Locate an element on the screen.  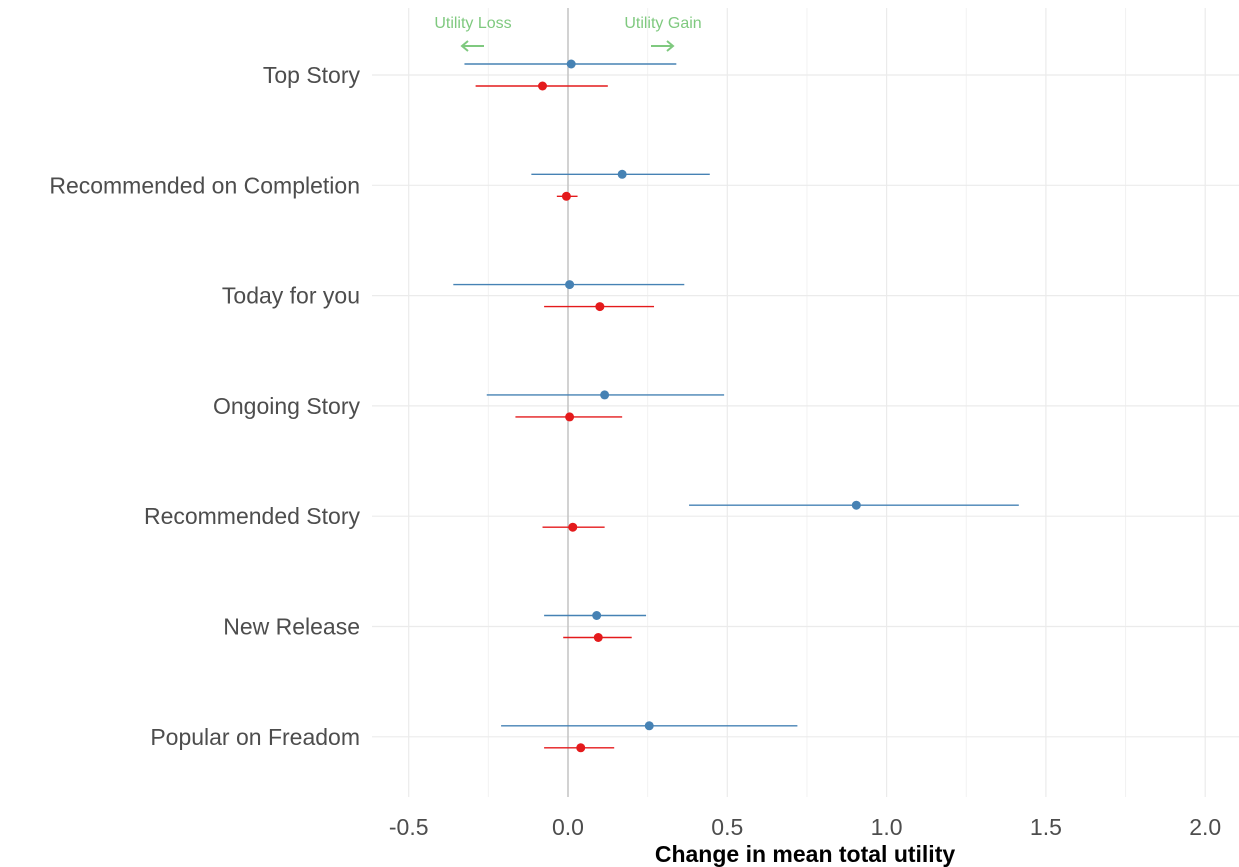
x-tick-label: 0.0 is located at coordinates (568, 827).